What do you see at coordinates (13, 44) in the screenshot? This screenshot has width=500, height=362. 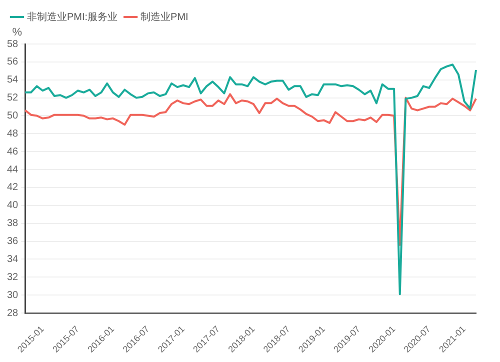 I see `y-tick-label: 58` at bounding box center [13, 44].